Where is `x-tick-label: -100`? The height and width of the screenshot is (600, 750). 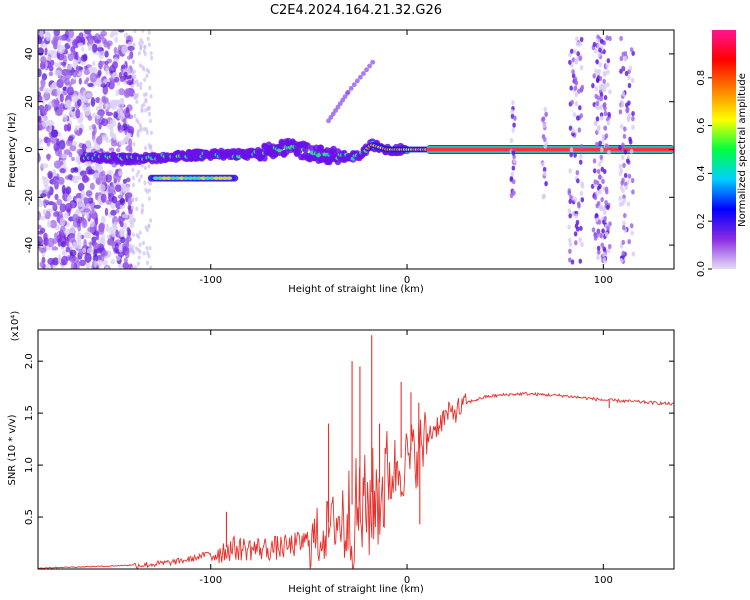
x-tick-label: -100 is located at coordinates (210, 280).